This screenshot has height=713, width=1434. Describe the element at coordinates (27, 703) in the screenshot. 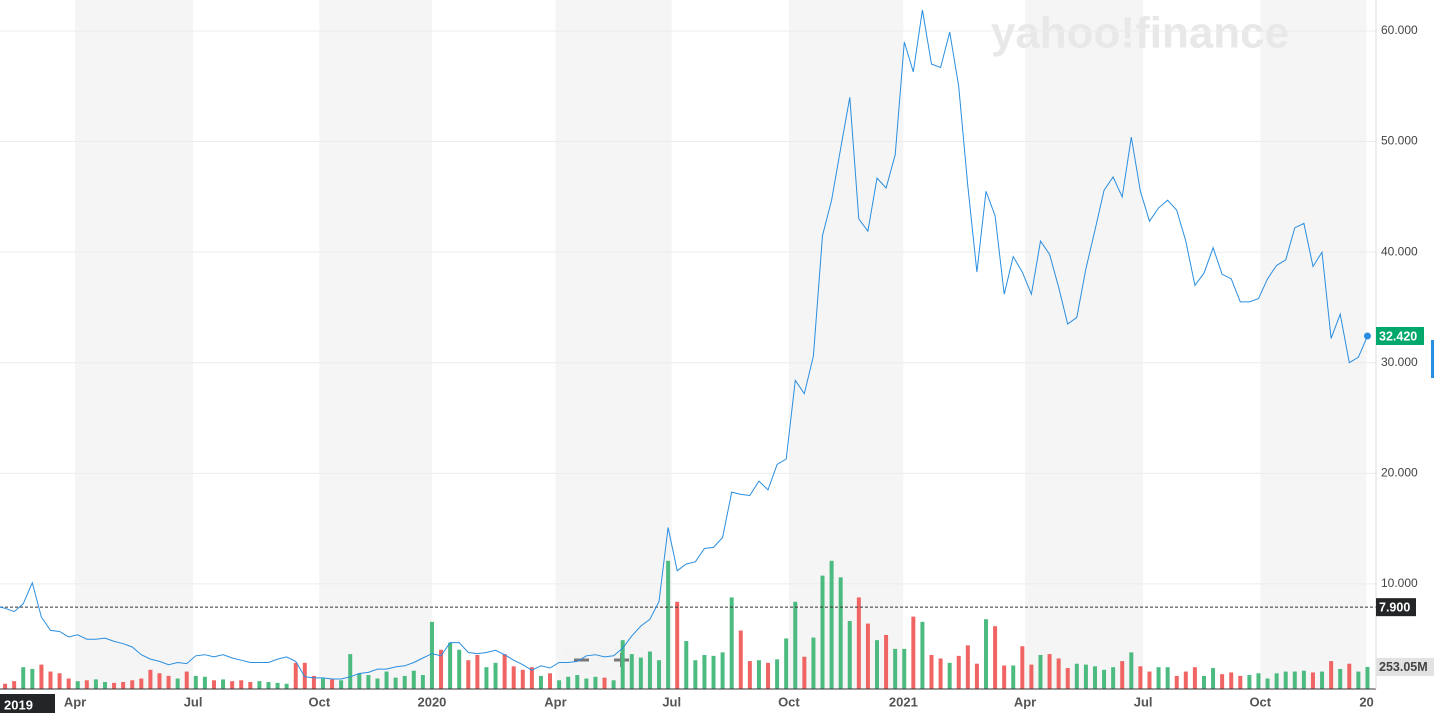

I see `x-tick-highlight` at that location.